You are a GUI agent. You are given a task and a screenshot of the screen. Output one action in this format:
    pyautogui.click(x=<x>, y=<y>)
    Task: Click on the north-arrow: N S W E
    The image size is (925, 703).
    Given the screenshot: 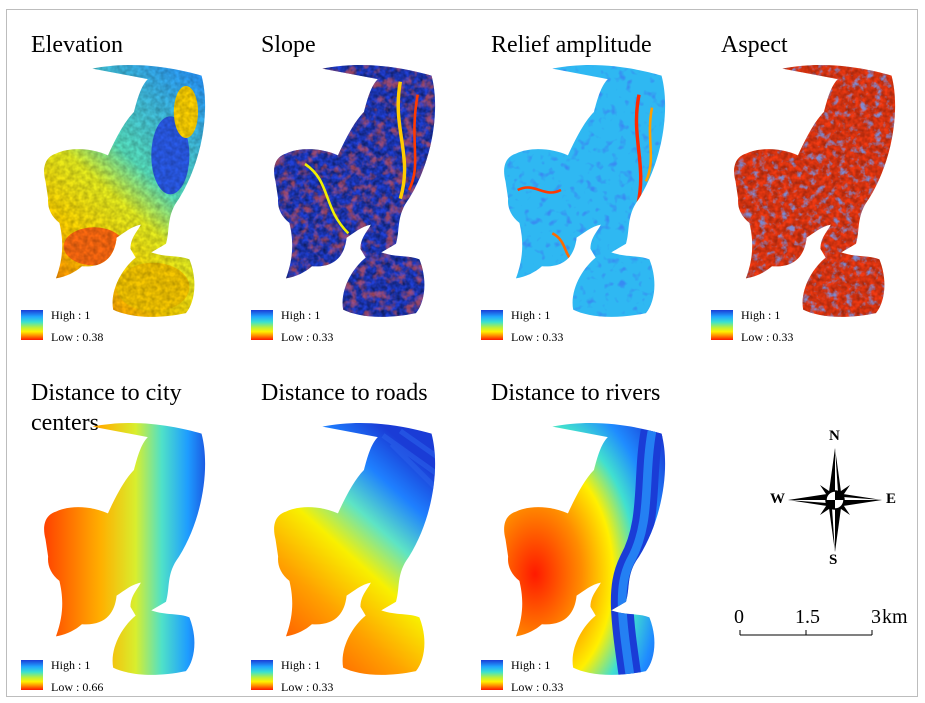 What is the action you would take?
    pyautogui.click(x=835, y=498)
    